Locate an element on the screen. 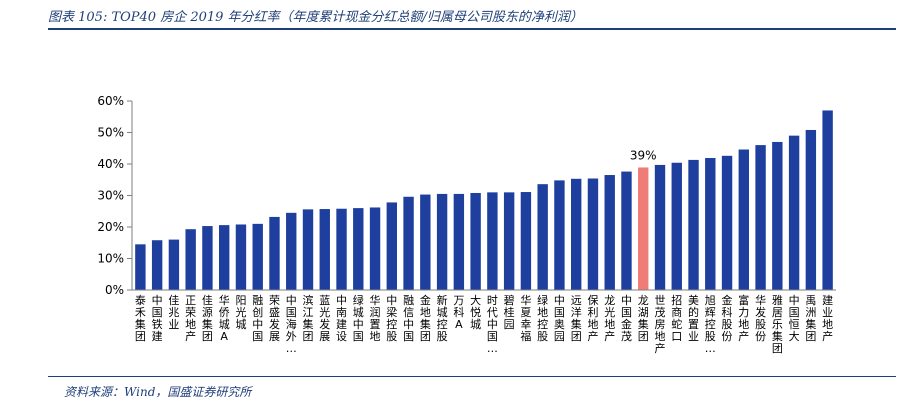  x-tick-label: 荣盛发展 is located at coordinates (274, 318).